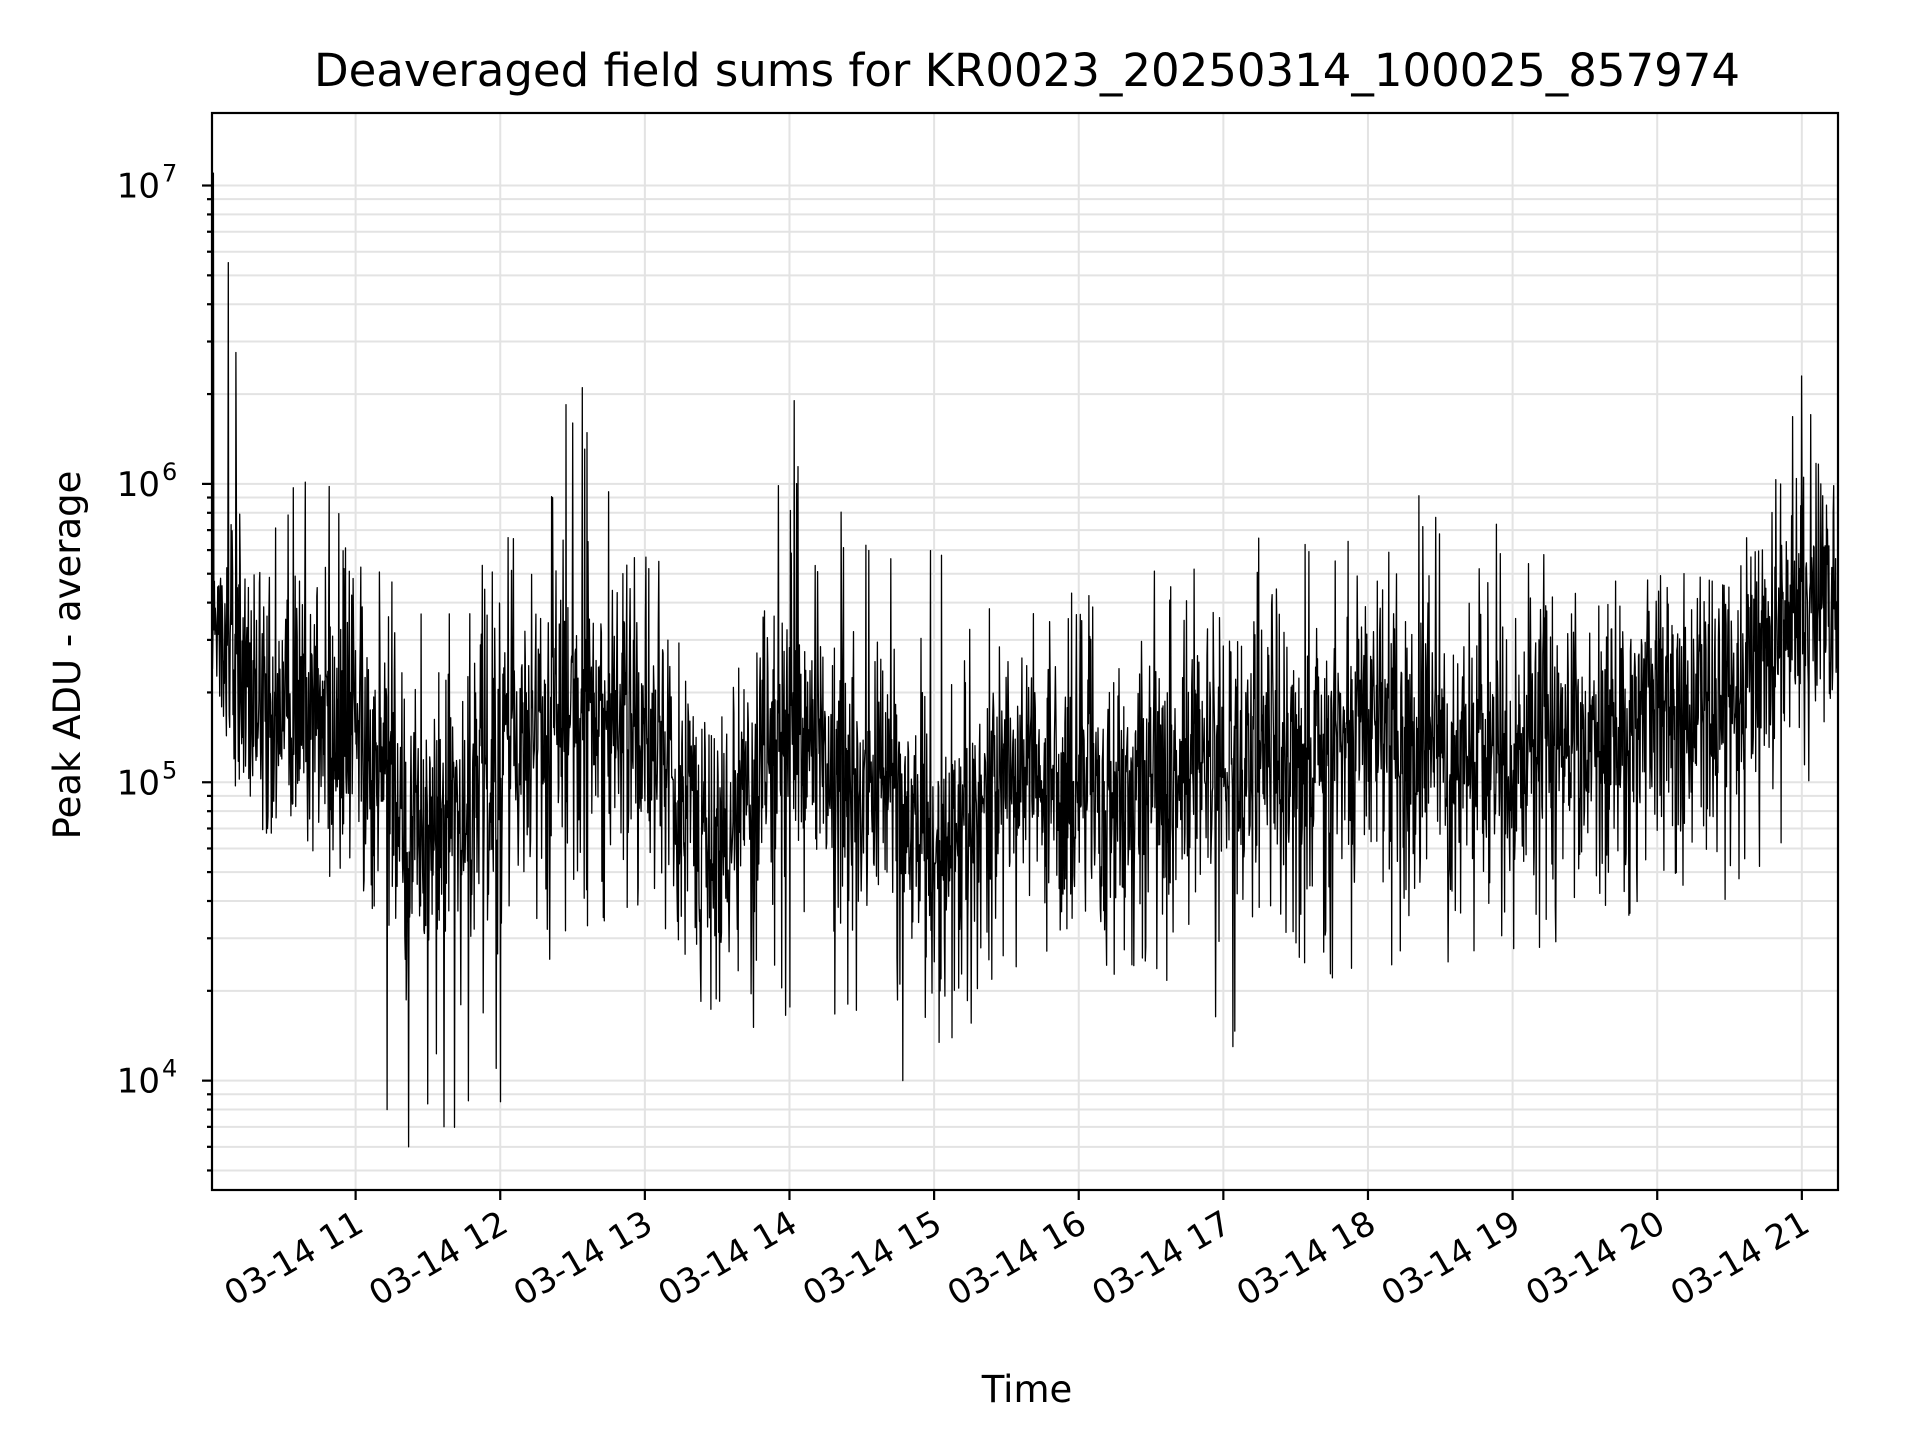  I want to click on x-tick-label: 03-14 17, so click(1161, 1258).